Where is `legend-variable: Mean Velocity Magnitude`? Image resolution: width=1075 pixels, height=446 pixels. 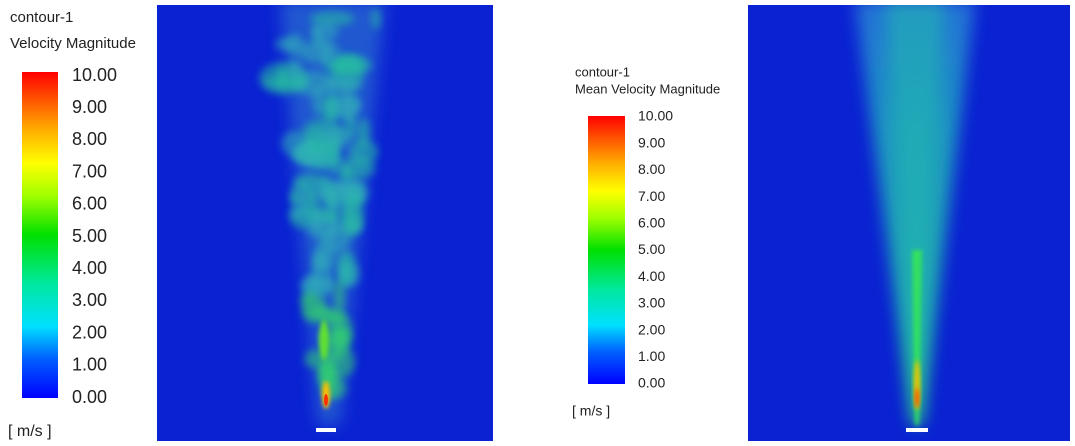
legend-variable: Mean Velocity Magnitude is located at coordinates (647, 88).